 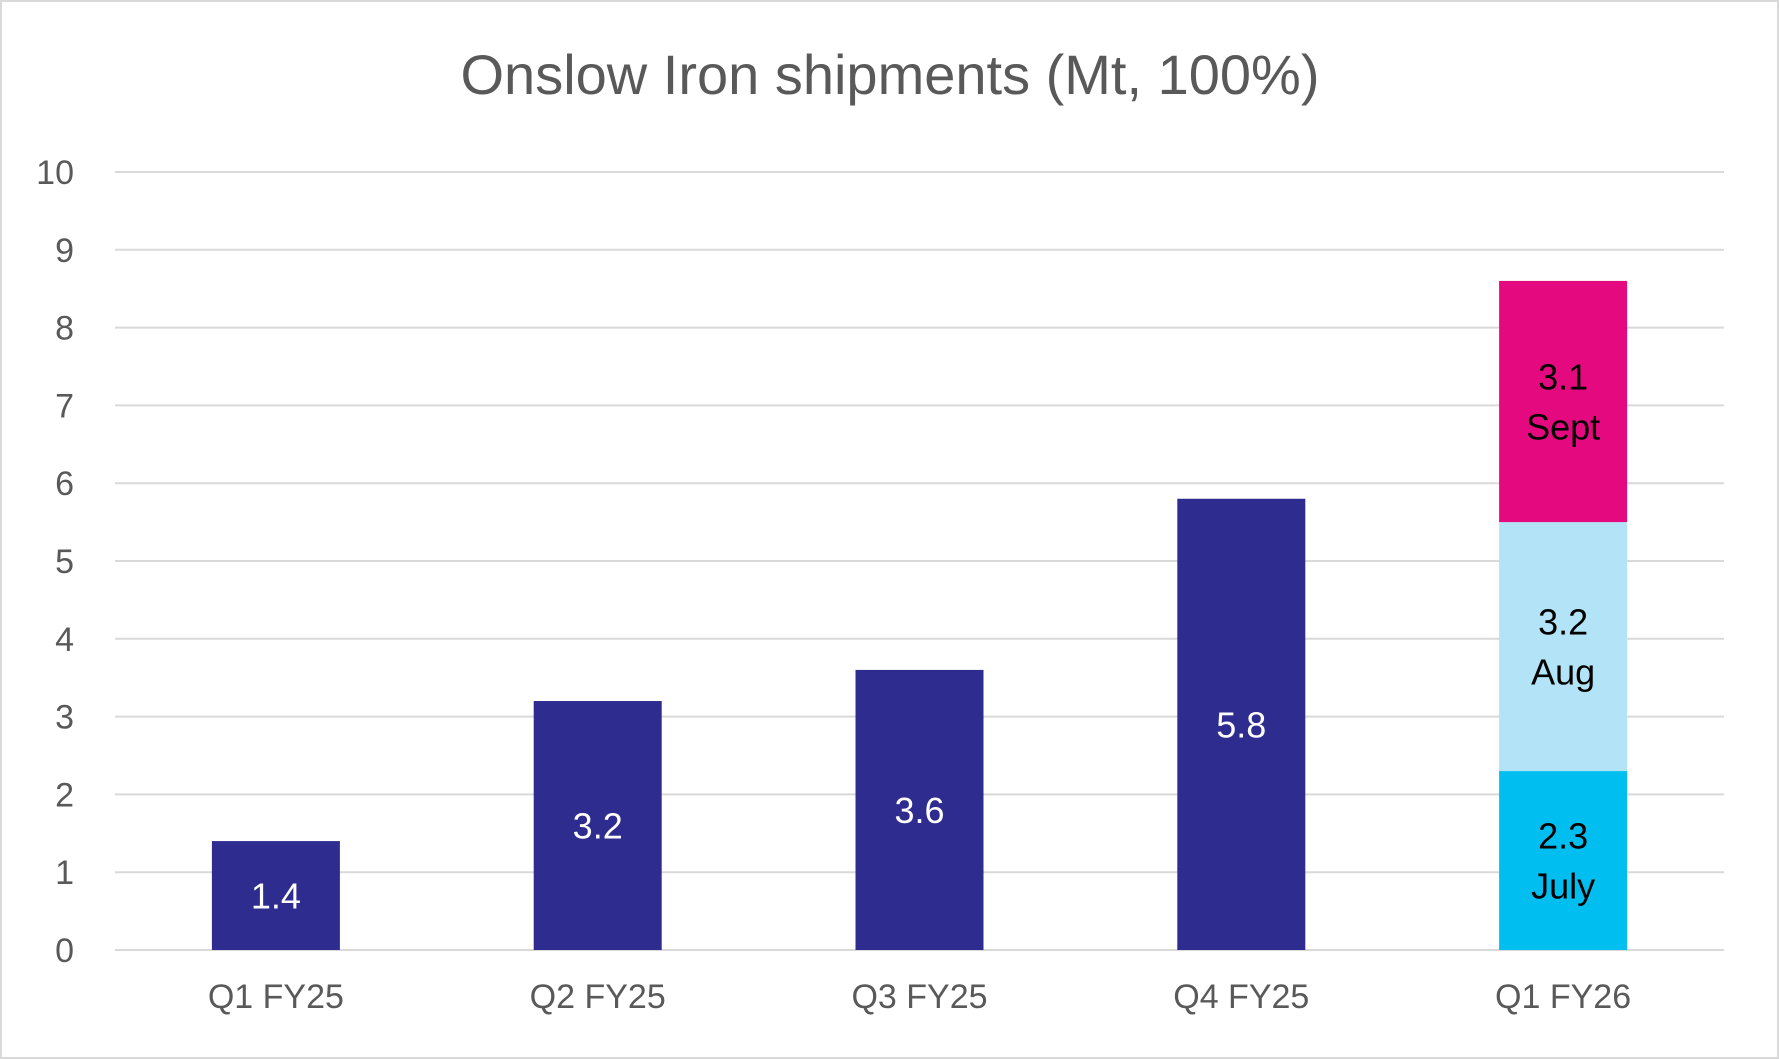 What do you see at coordinates (1563, 672) in the screenshot?
I see `data-label-4-series-2-line-1: Aug` at bounding box center [1563, 672].